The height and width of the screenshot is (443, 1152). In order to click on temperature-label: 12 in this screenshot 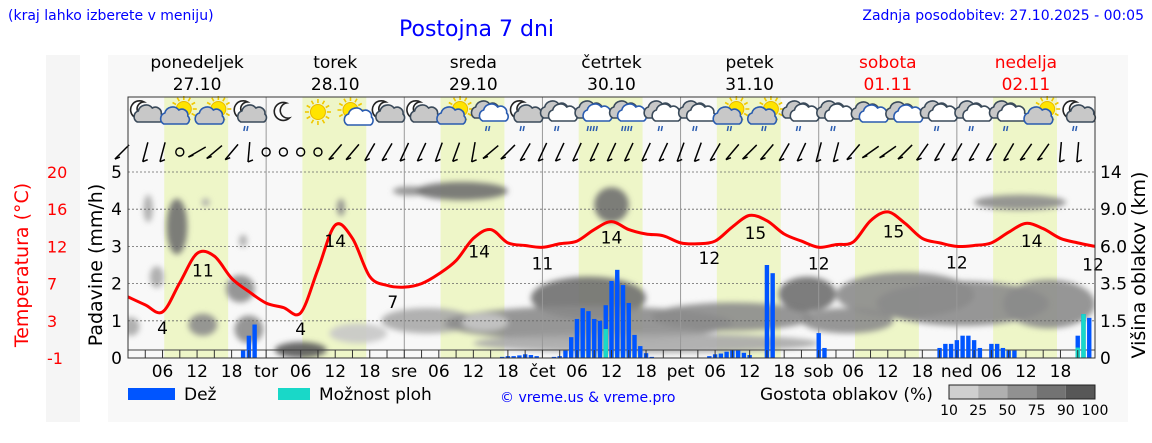, I will do `click(1093, 265)`.